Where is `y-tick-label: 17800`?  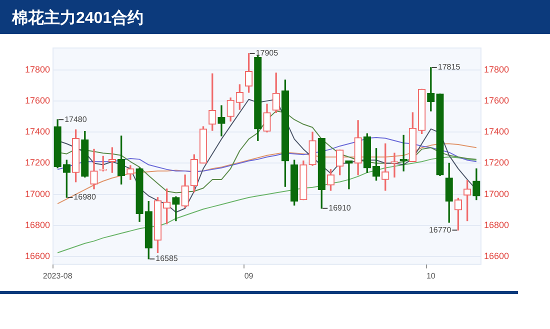
y-tick-label: 17800 is located at coordinates (37, 69).